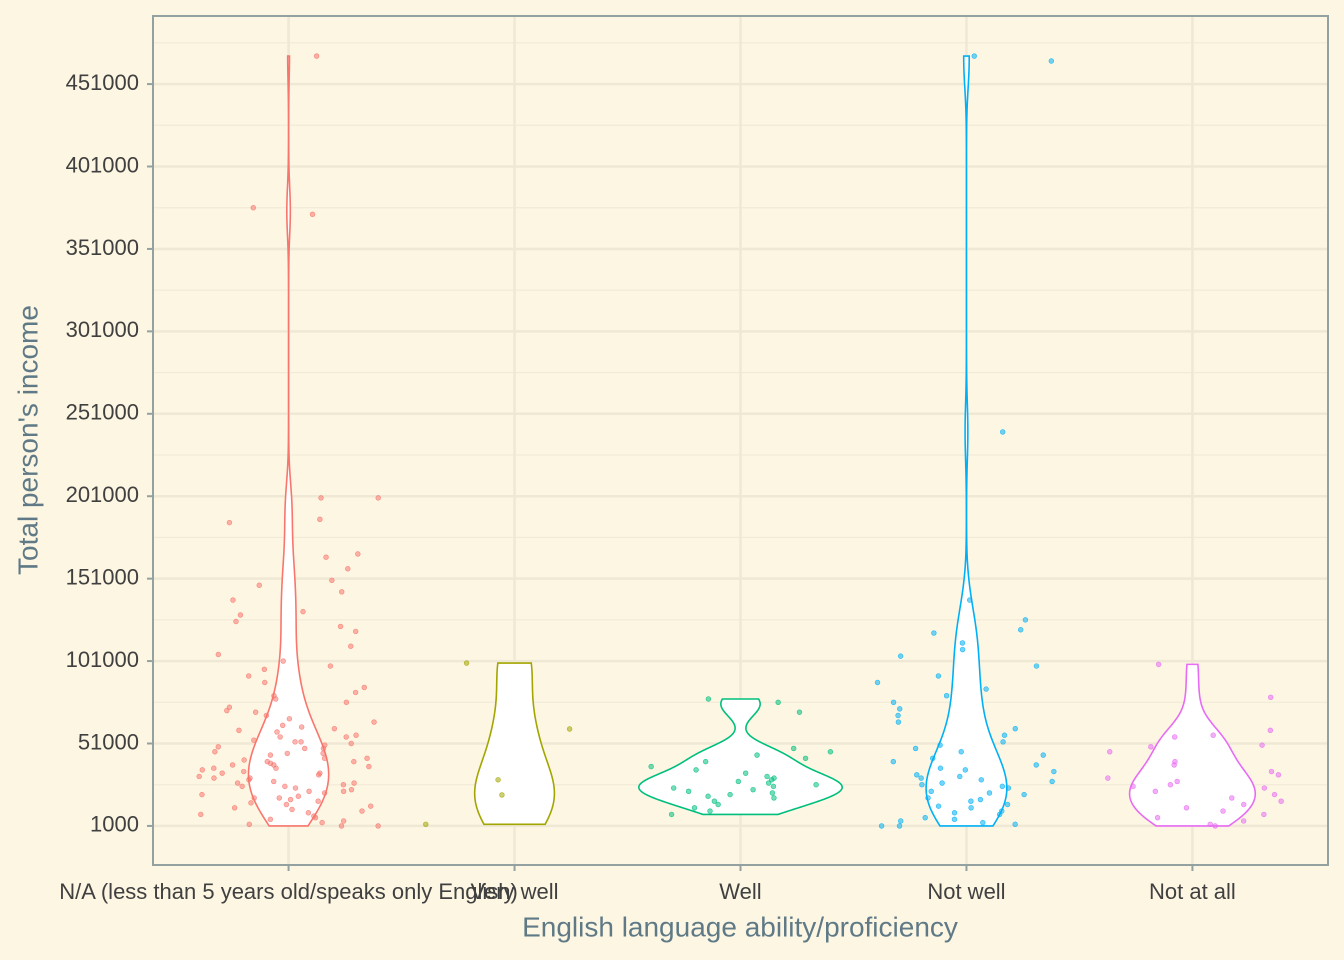  I want to click on y-tick-label: 351000, so click(102, 247).